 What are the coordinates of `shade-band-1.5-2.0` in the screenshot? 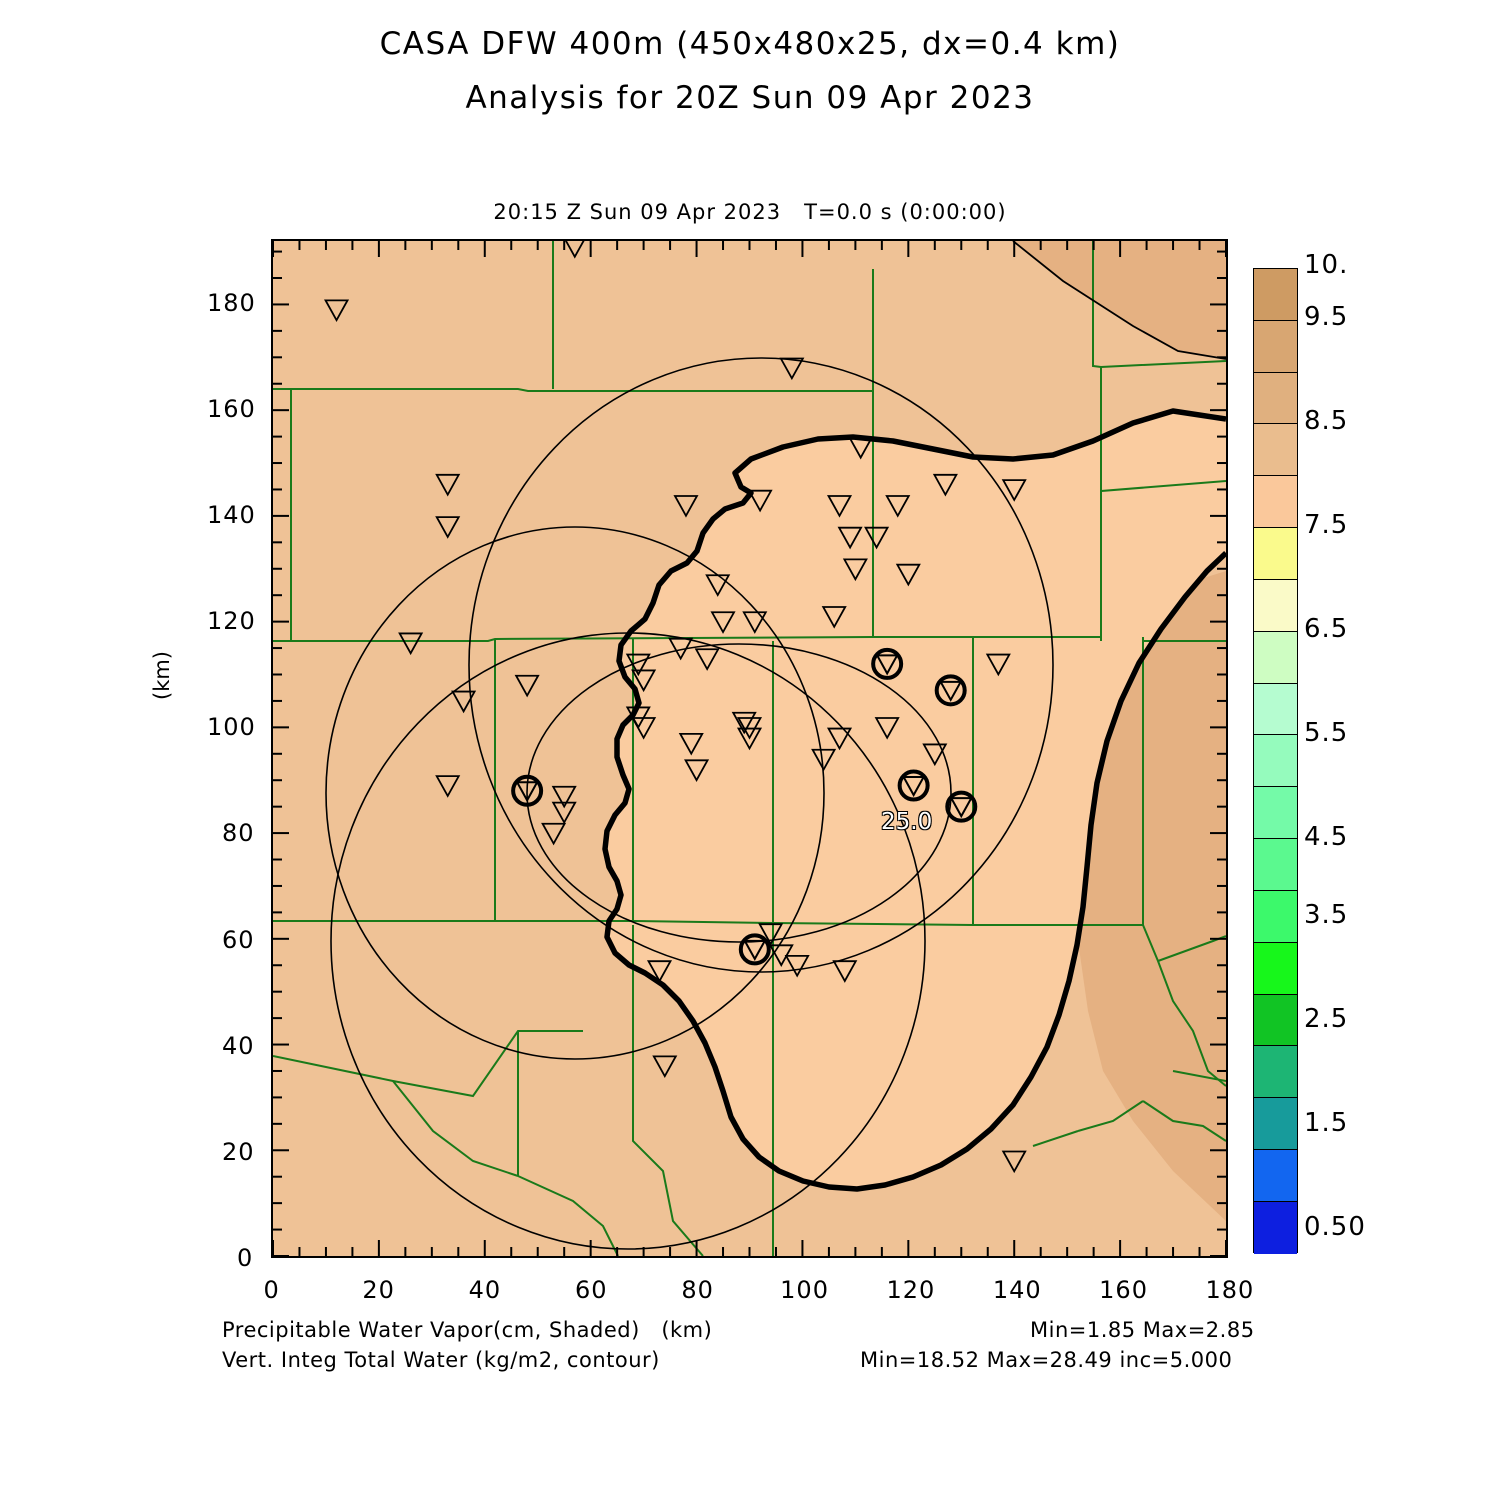 It's located at (1119, 300).